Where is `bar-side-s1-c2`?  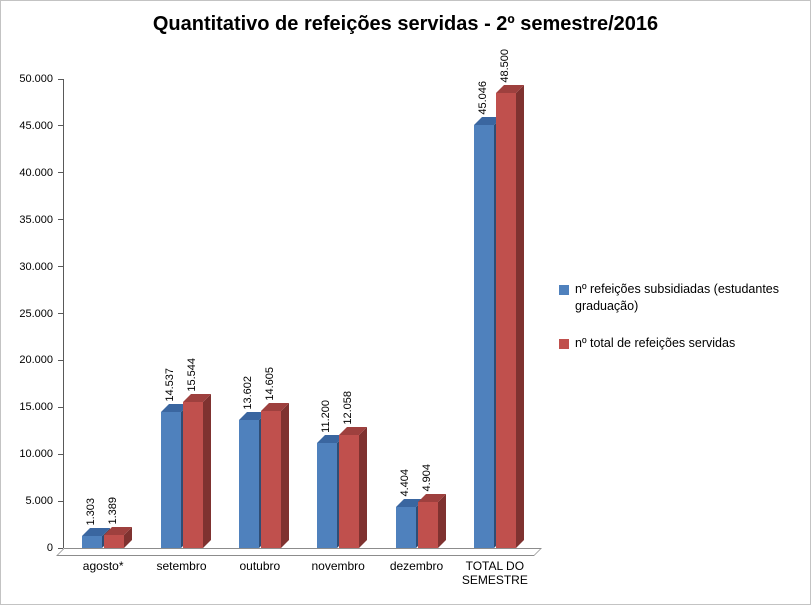 bar-side-s1-c2 is located at coordinates (285, 475).